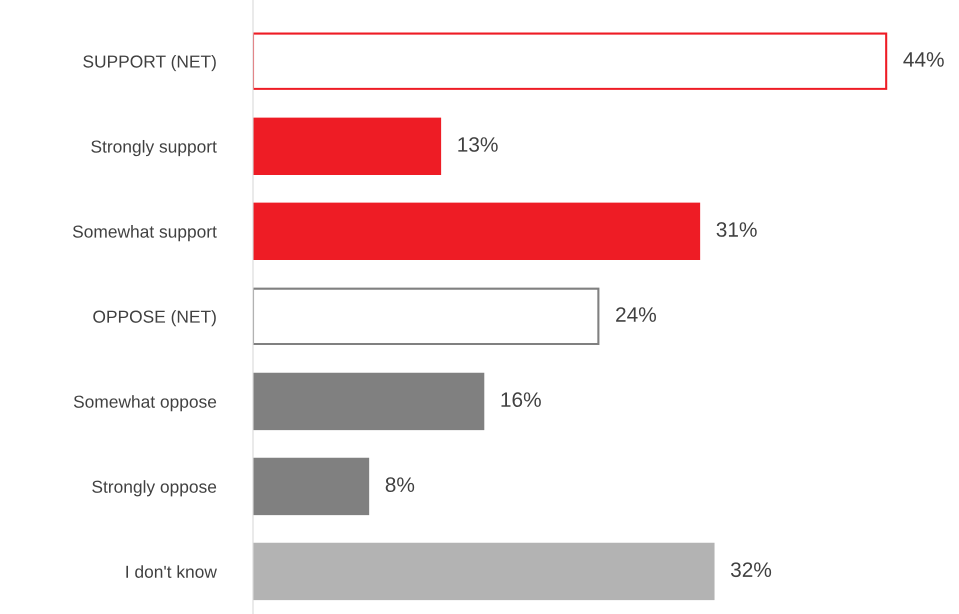 Image resolution: width=959 pixels, height=614 pixels. What do you see at coordinates (736, 229) in the screenshot?
I see `data-label: 31%` at bounding box center [736, 229].